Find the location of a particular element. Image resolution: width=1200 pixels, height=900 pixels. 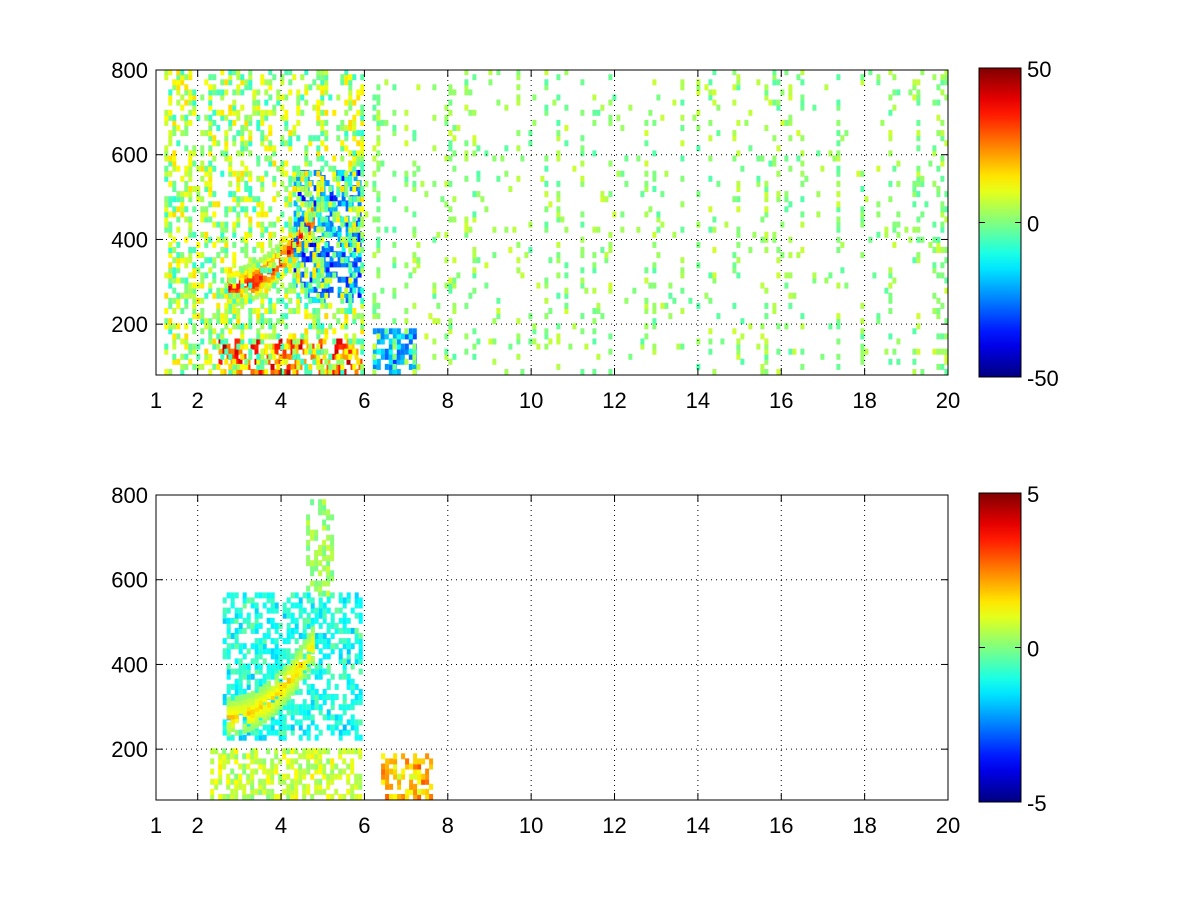

x-tick-label: 2 is located at coordinates (198, 400).